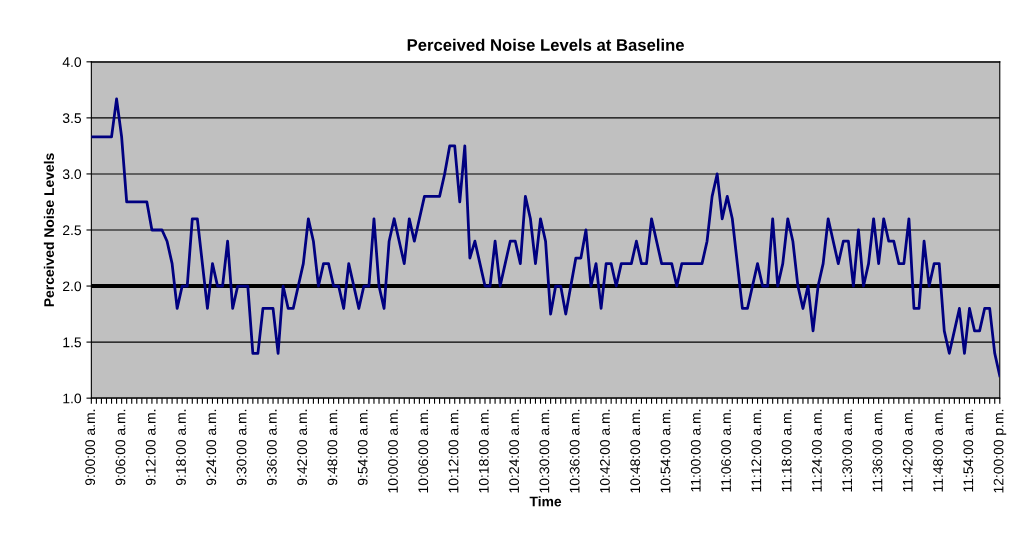 The width and height of the screenshot is (1015, 533). Describe the element at coordinates (847, 450) in the screenshot. I see `x-tick-label: 11:30:00 a.m.` at that location.